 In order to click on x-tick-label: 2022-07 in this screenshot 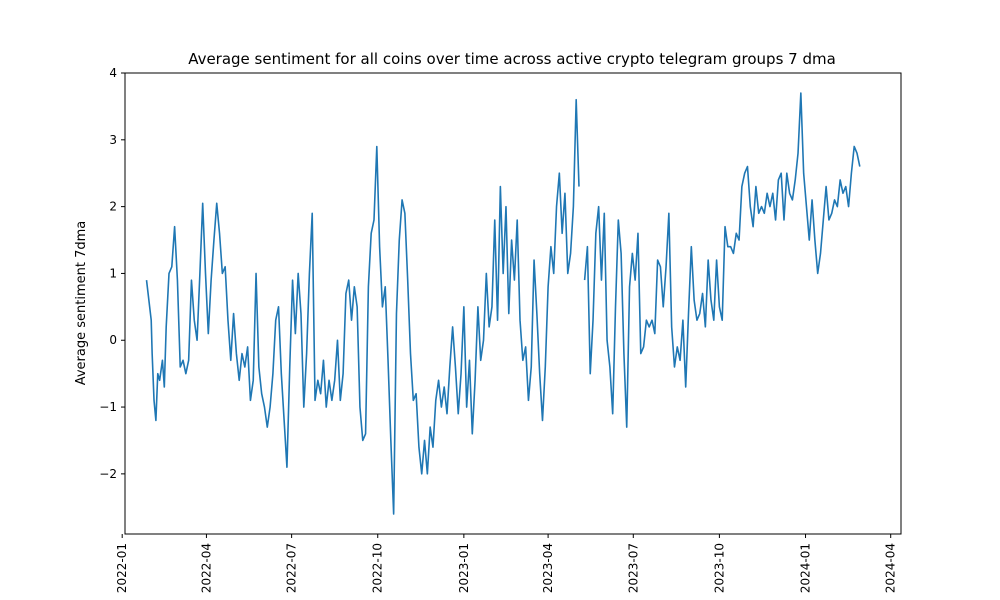, I will do `click(292, 568)`.